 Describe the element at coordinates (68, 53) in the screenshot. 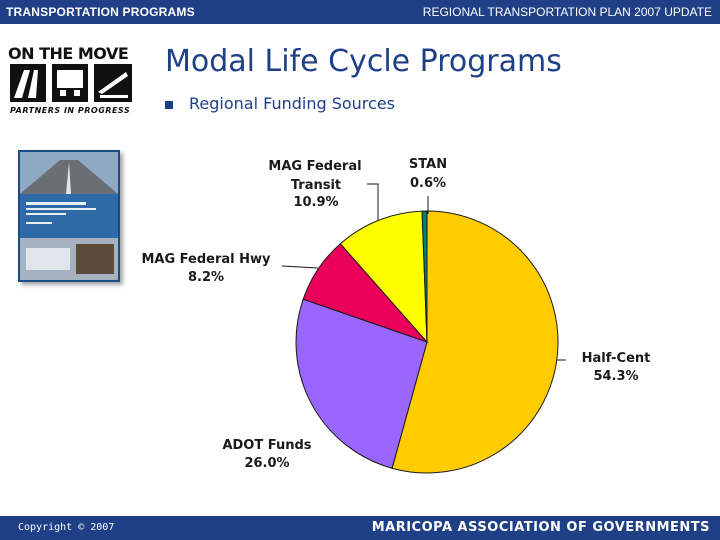

I see `logo-line1: ON THE MOVE` at that location.